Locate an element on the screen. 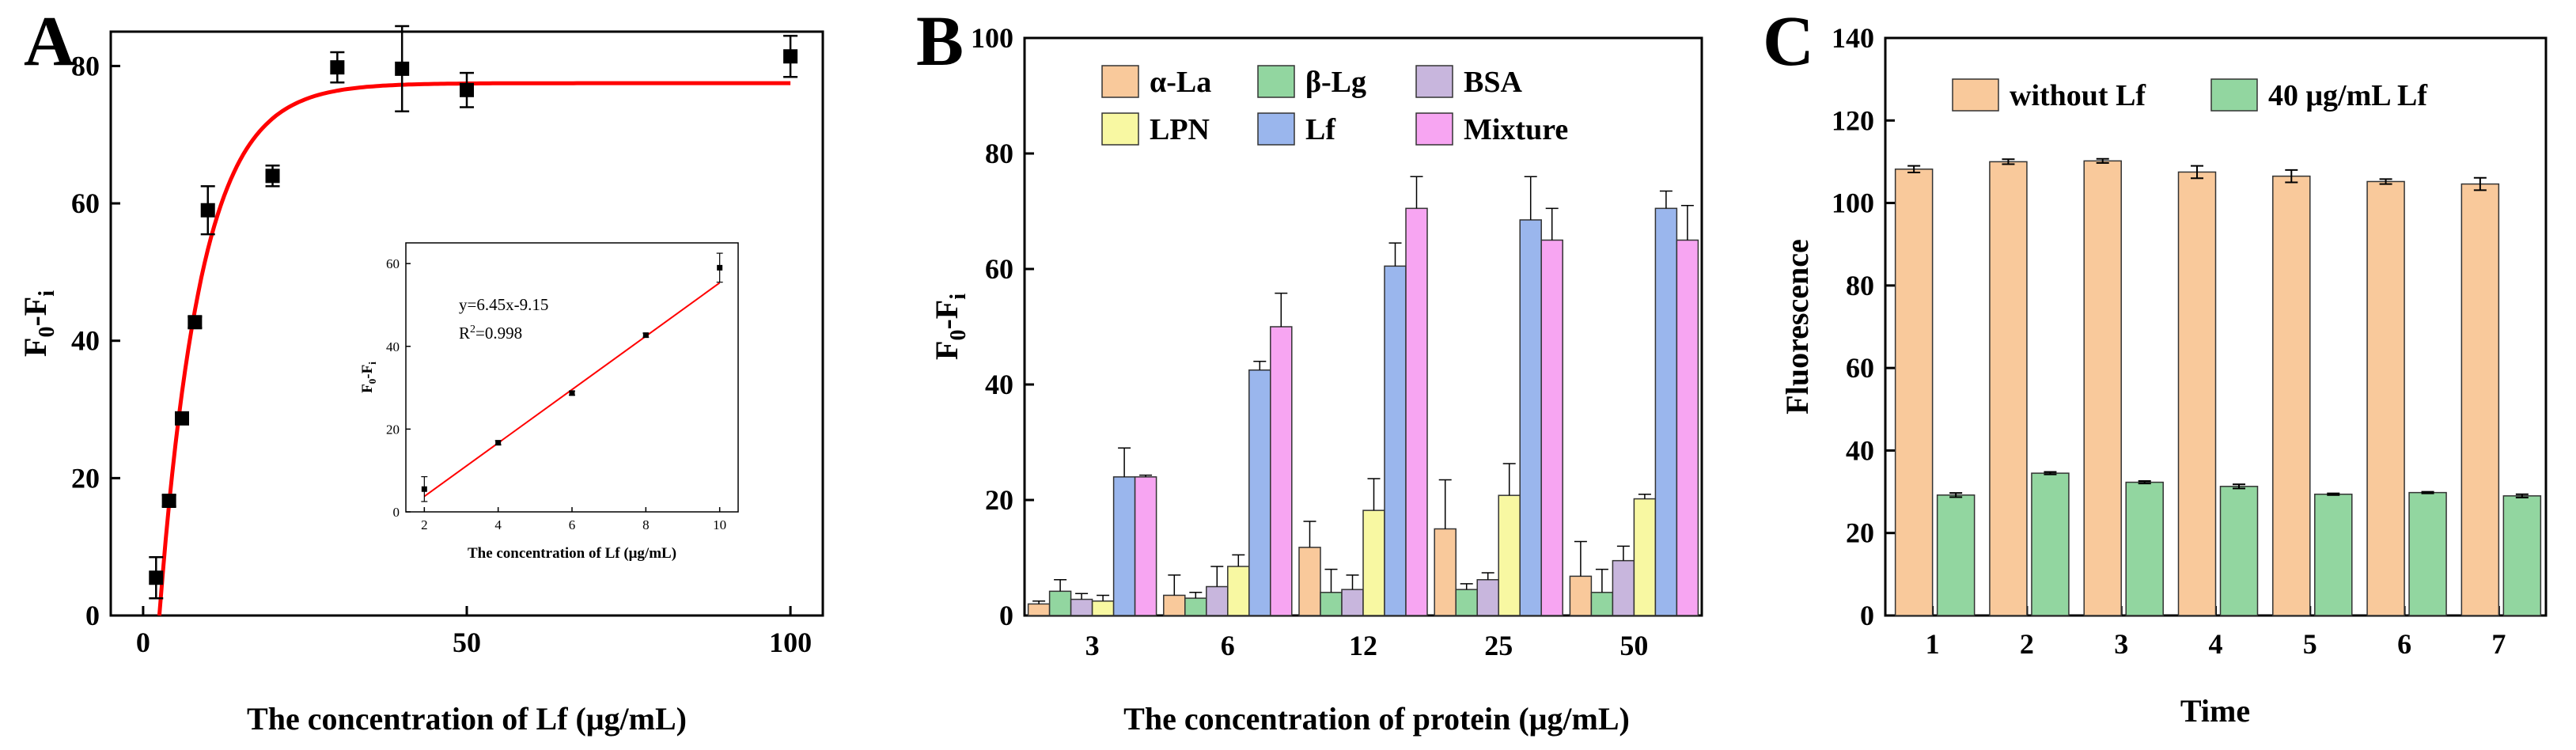 The height and width of the screenshot is (750, 2576). y-tick-label: 0 is located at coordinates (1006, 615).